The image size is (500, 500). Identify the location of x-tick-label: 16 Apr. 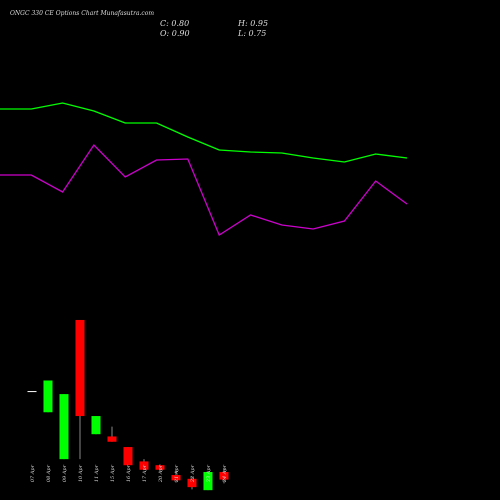
(129, 473).